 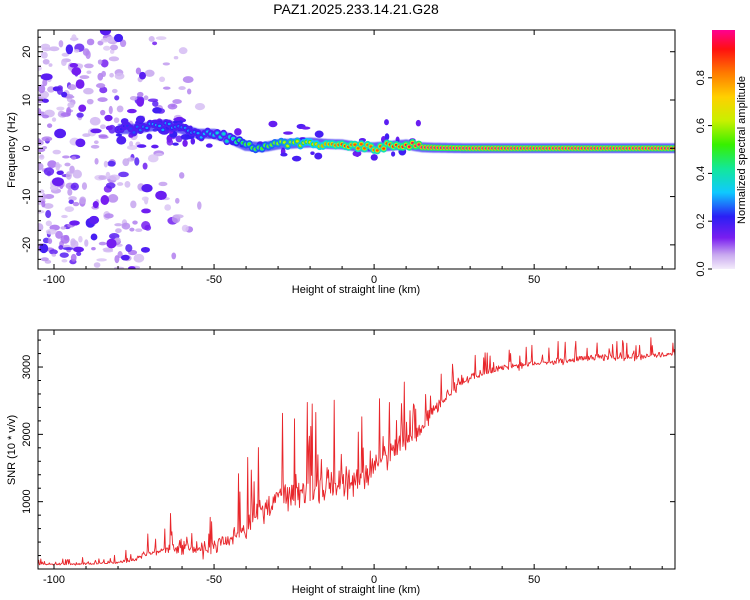 I want to click on spectrogram-y-tick-label: 0, so click(x=27, y=148).